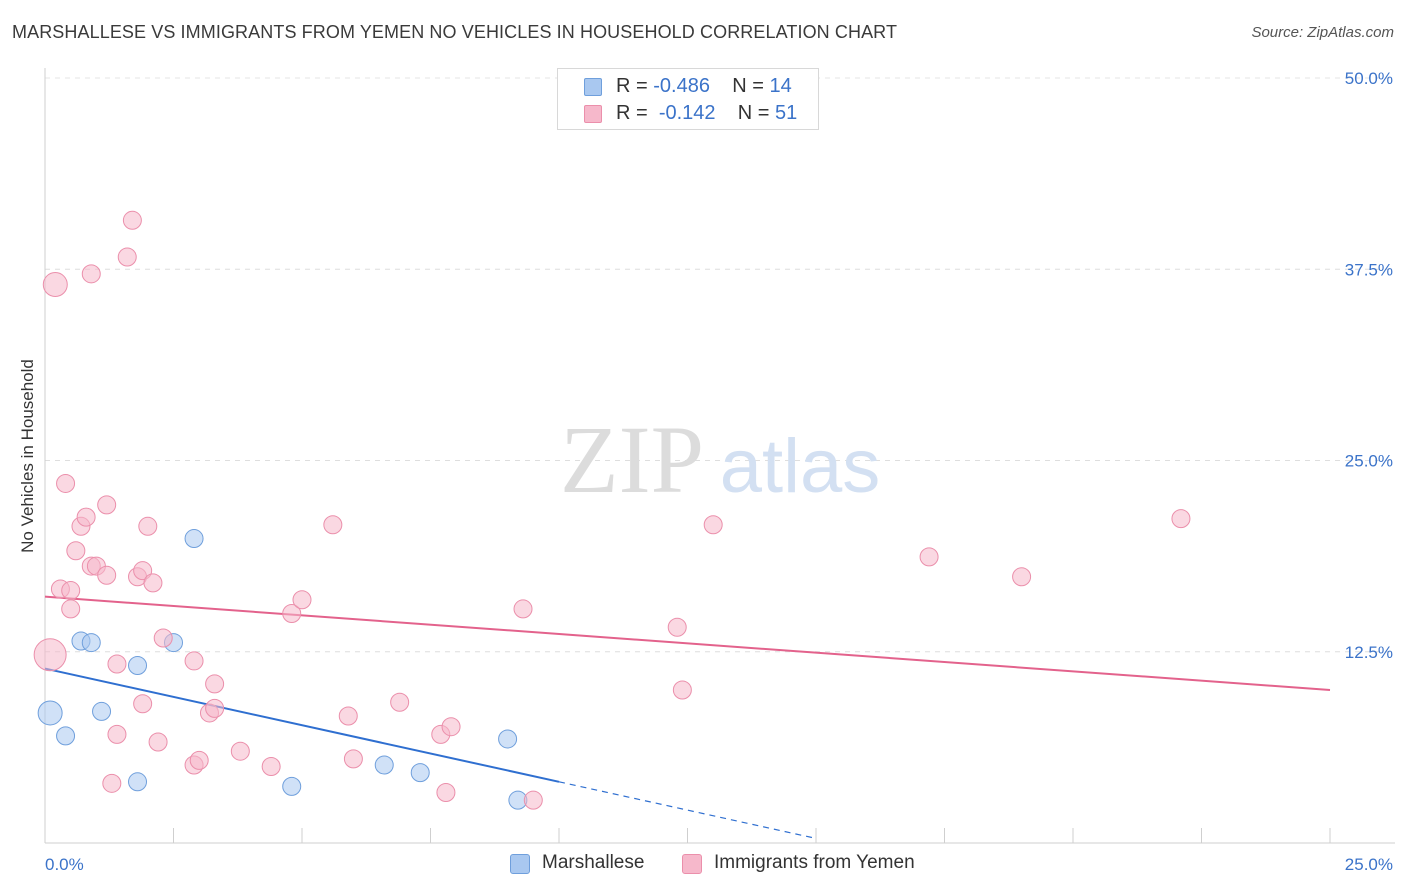  Describe the element at coordinates (632, 459) in the screenshot. I see `watermark-zip: ZIP` at that location.